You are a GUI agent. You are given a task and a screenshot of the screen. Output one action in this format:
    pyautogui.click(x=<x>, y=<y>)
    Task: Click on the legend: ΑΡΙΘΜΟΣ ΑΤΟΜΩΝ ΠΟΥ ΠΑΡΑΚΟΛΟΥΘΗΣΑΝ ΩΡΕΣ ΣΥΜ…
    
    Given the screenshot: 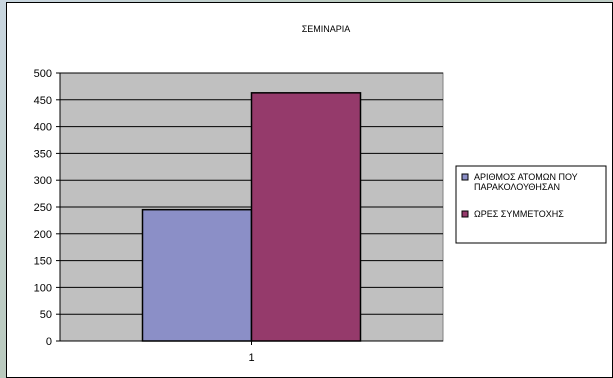 What is the action you would take?
    pyautogui.click(x=531, y=204)
    